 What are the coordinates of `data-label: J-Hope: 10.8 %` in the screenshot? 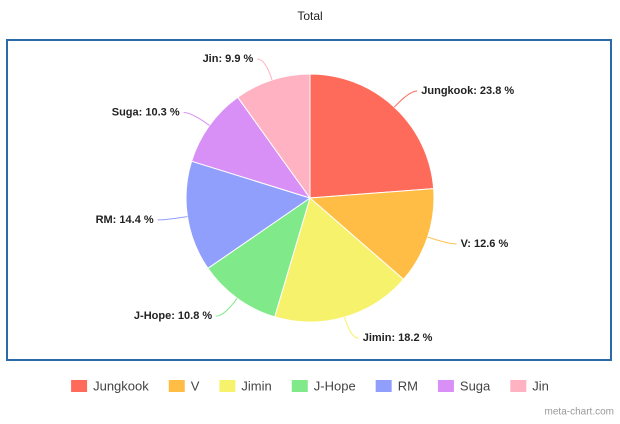 It's located at (173, 316).